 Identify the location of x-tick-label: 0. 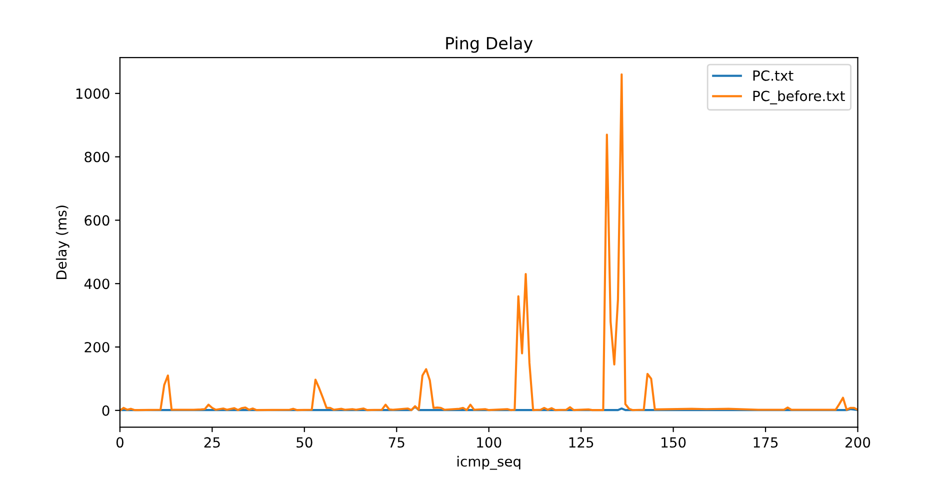
(120, 442).